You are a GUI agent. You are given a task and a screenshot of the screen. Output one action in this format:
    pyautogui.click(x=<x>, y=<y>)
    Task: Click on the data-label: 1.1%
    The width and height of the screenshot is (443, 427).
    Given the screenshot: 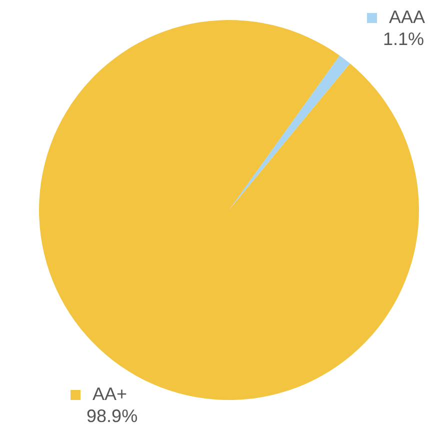 What is the action you would take?
    pyautogui.click(x=403, y=38)
    